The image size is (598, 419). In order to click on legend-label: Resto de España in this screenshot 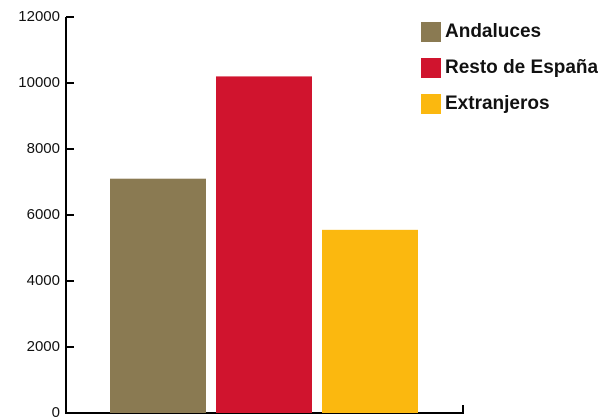, I will do `click(521, 67)`.